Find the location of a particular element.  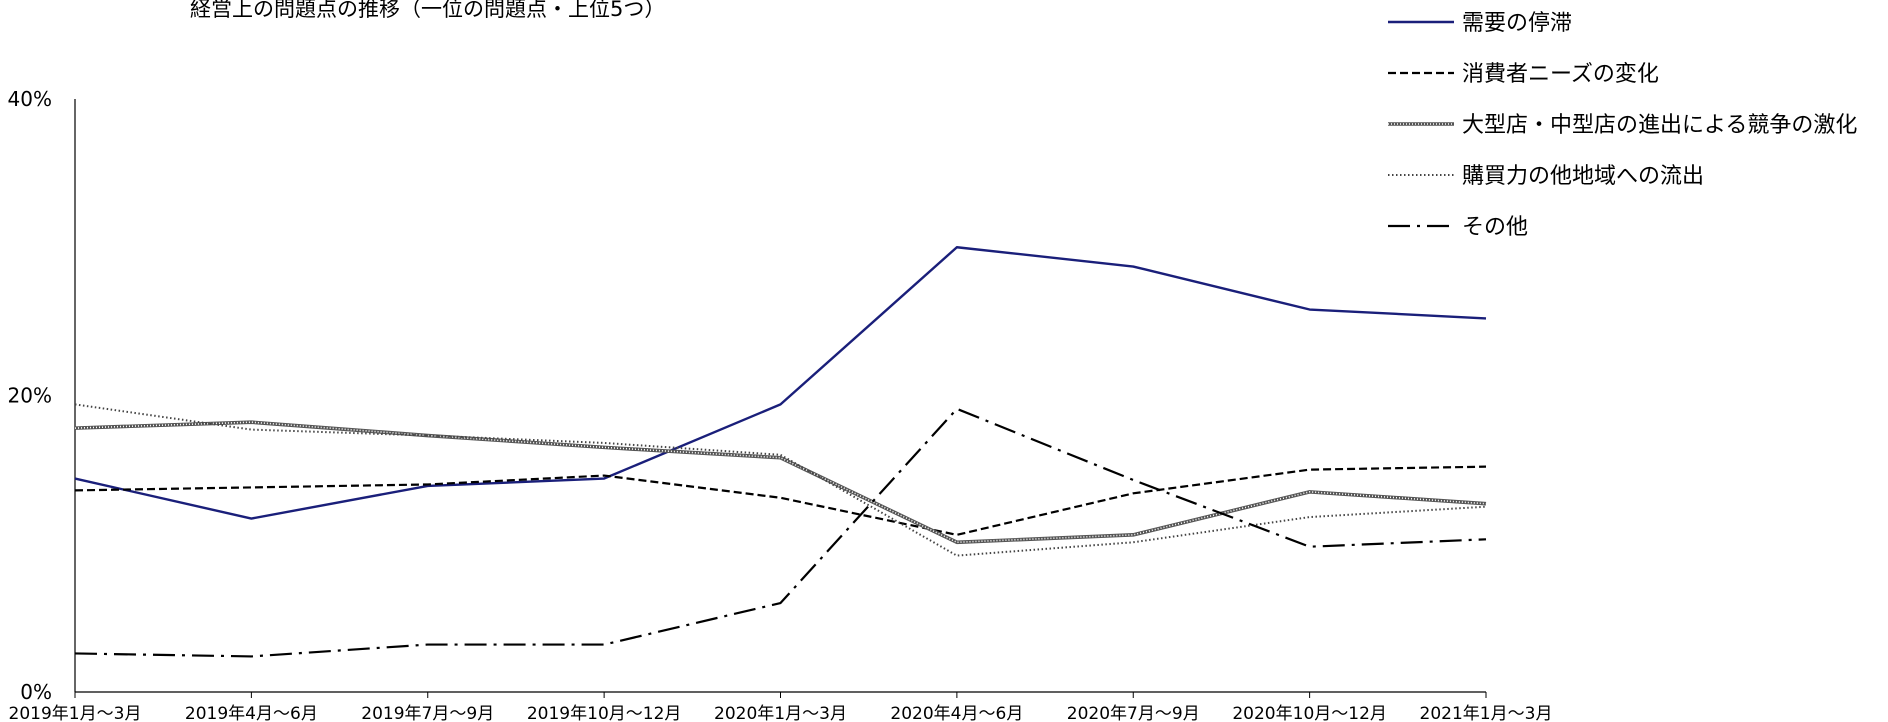

legend-label: その他 is located at coordinates (1495, 227).